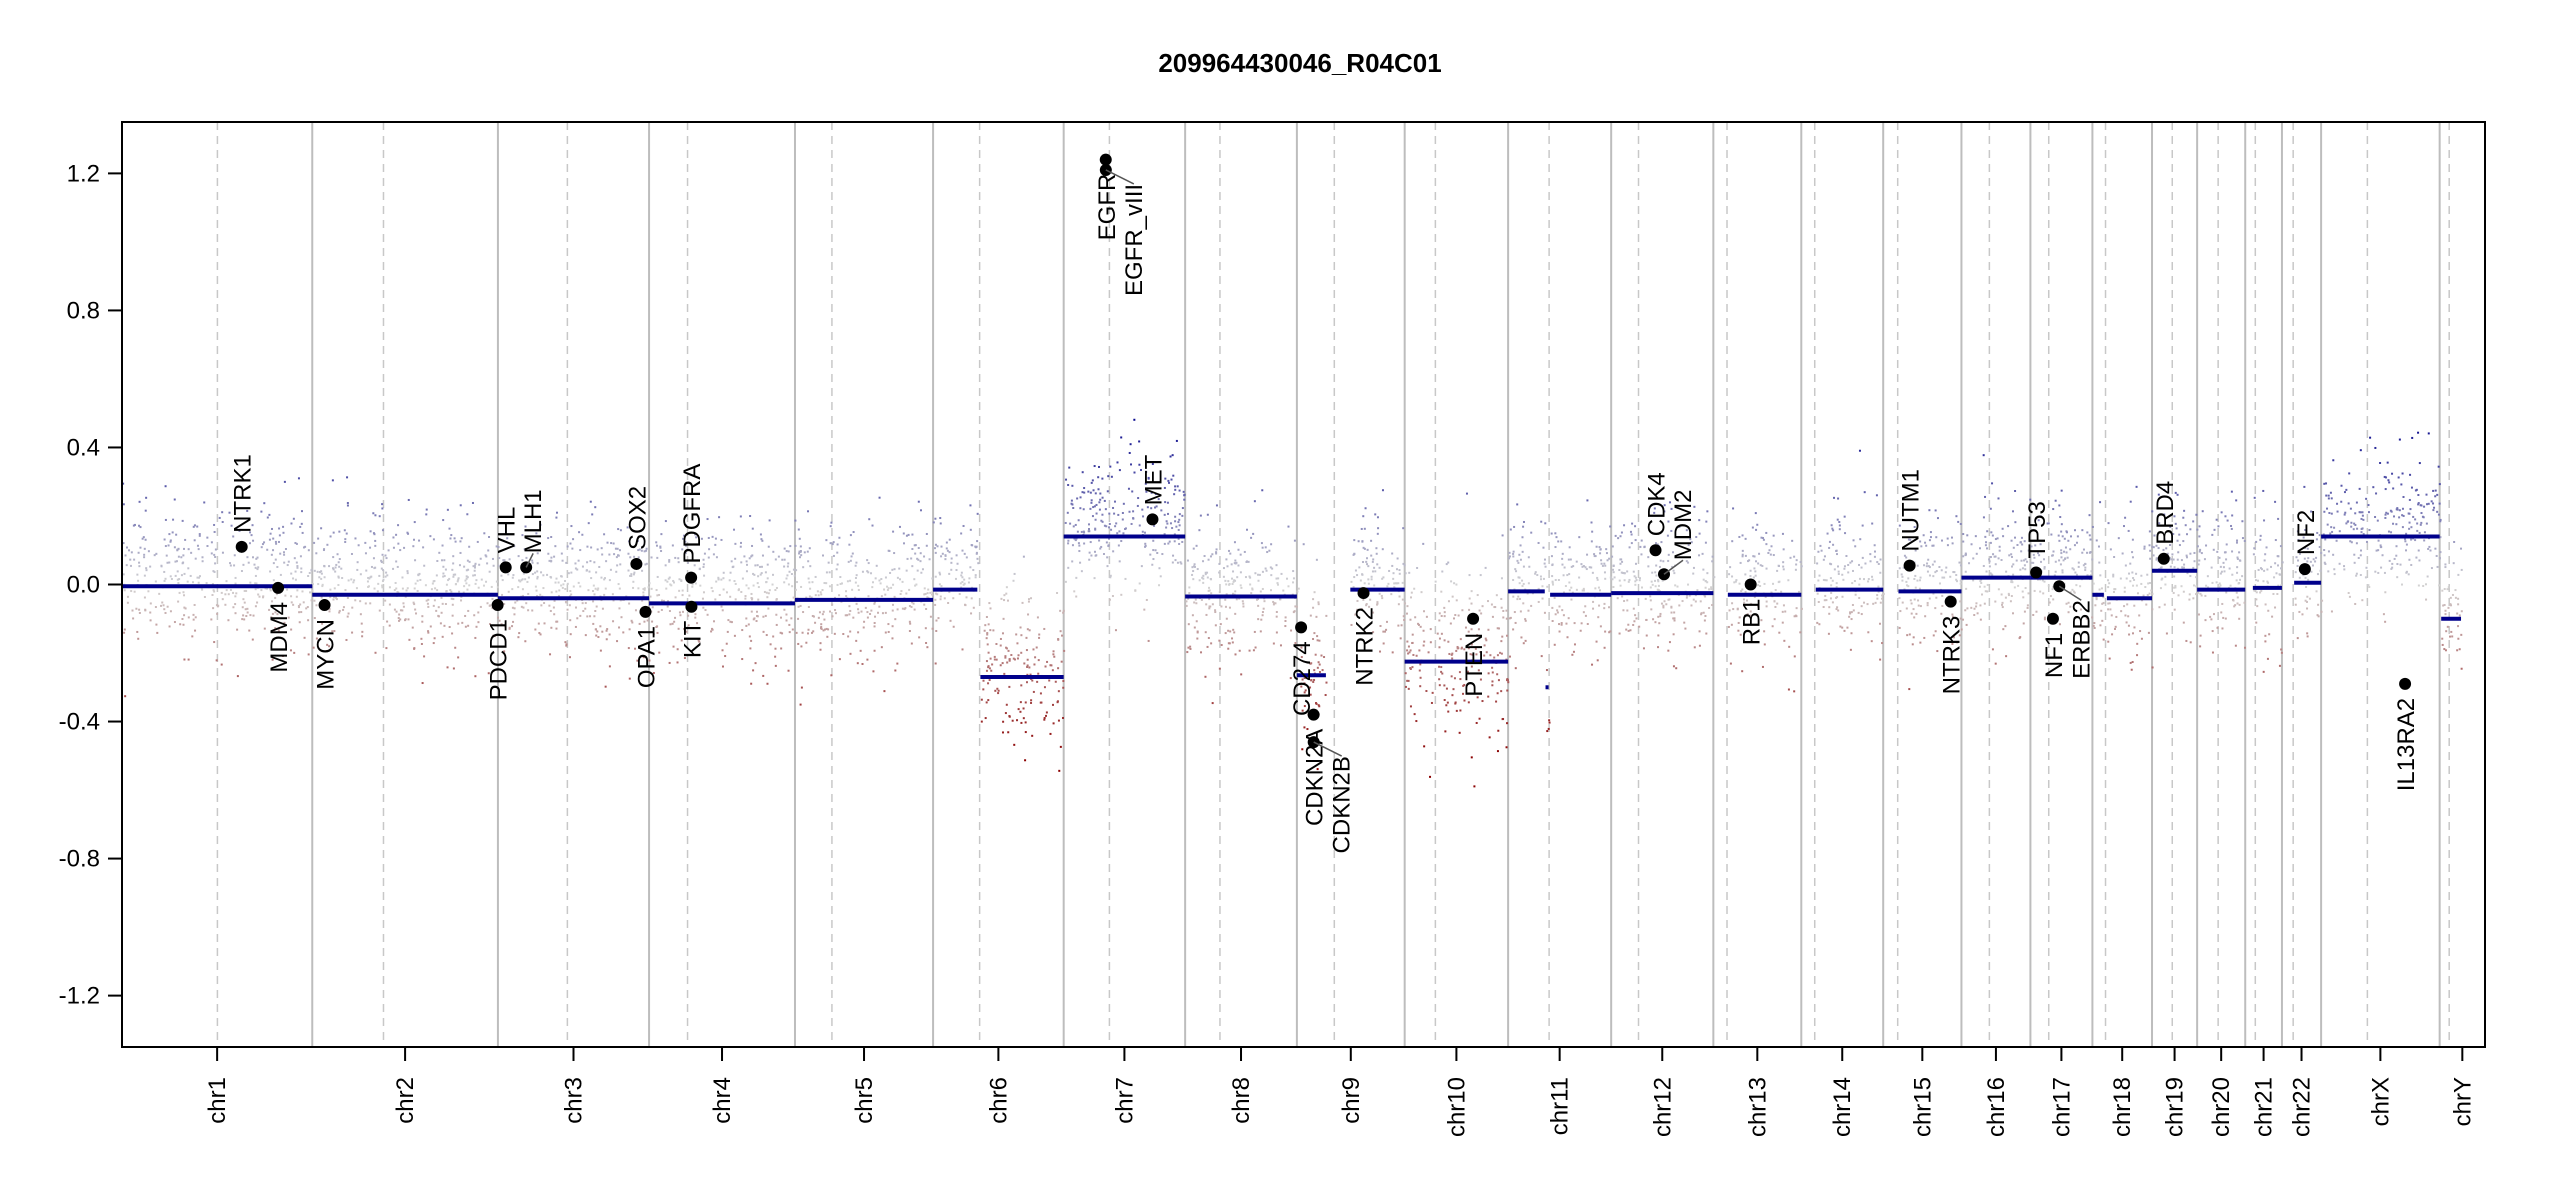 The image size is (2550, 1200). Describe the element at coordinates (1302, 678) in the screenshot. I see `gene-label: CD274` at that location.